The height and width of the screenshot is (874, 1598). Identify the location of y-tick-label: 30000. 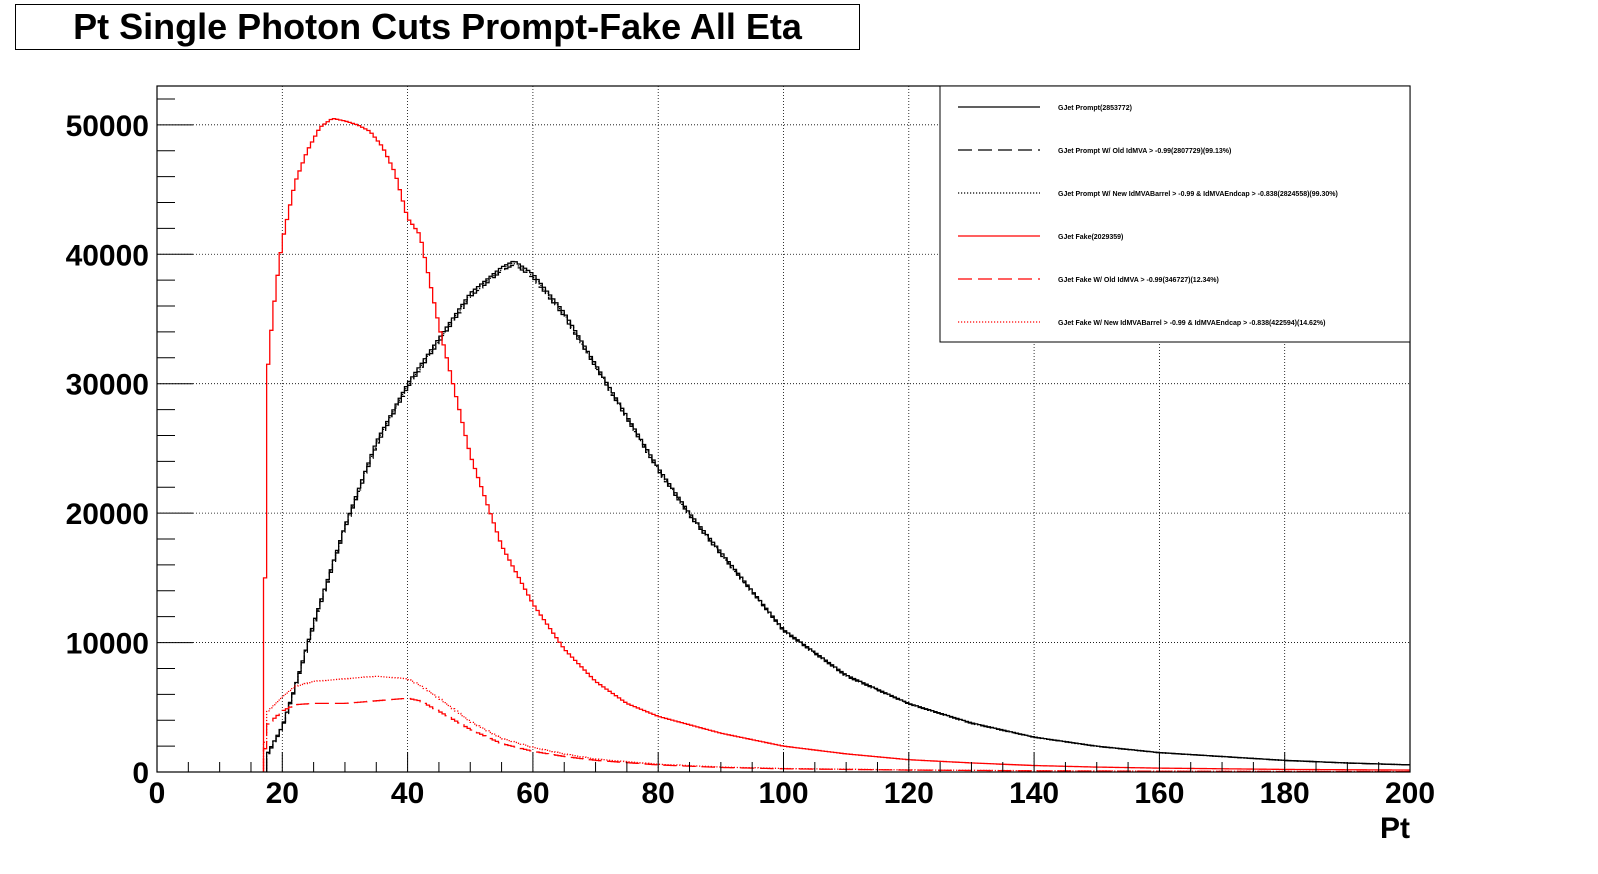
(107, 385).